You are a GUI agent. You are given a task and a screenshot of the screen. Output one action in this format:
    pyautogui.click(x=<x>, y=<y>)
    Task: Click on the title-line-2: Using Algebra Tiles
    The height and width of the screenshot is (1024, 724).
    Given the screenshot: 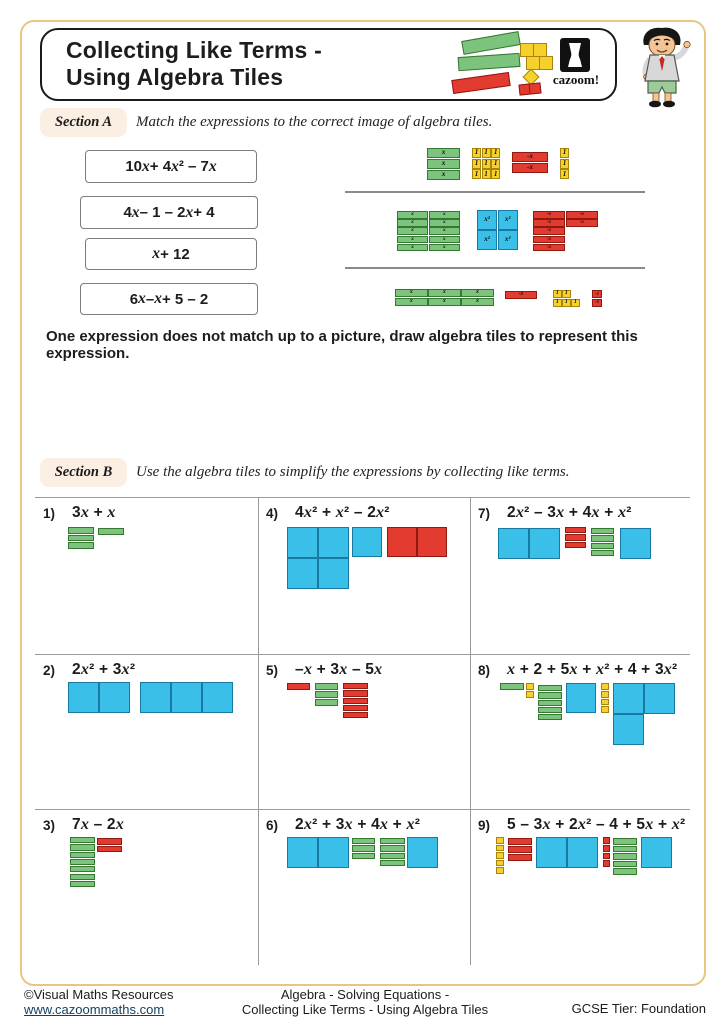 What is the action you would take?
    pyautogui.click(x=175, y=76)
    